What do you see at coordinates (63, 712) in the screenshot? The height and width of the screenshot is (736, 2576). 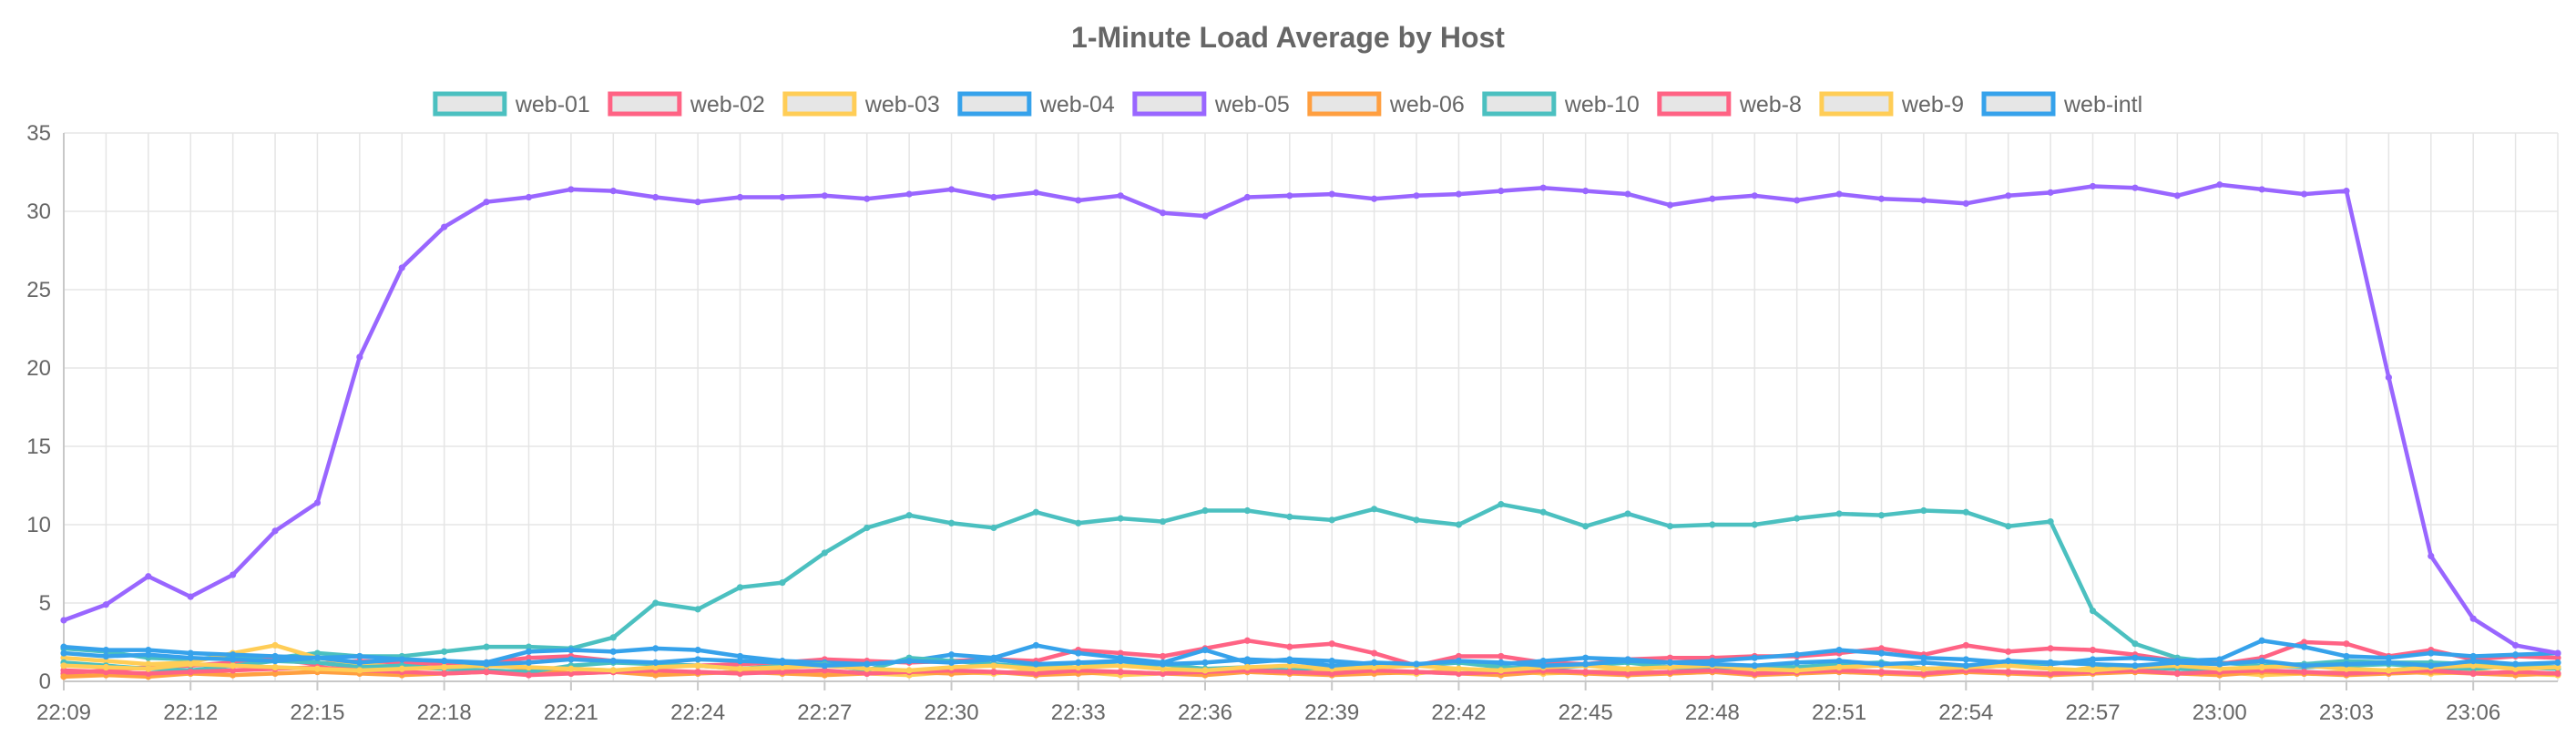 I see `x-tick-label: 22:09` at bounding box center [63, 712].